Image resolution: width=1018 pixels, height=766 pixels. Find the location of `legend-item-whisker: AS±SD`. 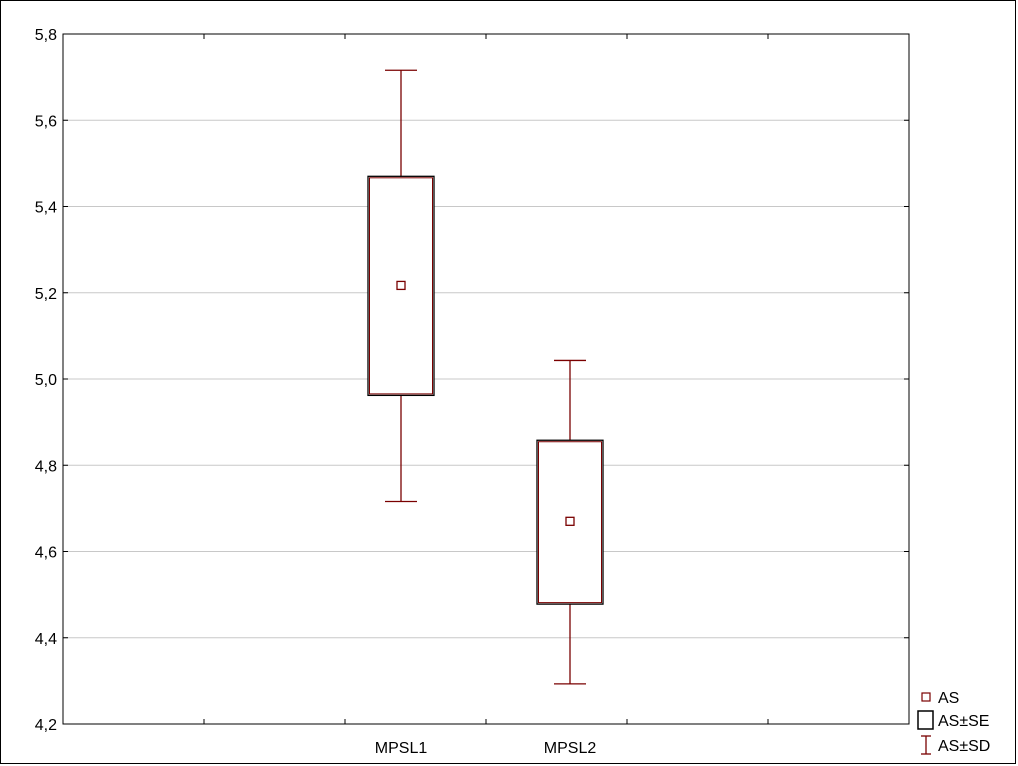

legend-item-whisker: AS±SD is located at coordinates (955, 745).